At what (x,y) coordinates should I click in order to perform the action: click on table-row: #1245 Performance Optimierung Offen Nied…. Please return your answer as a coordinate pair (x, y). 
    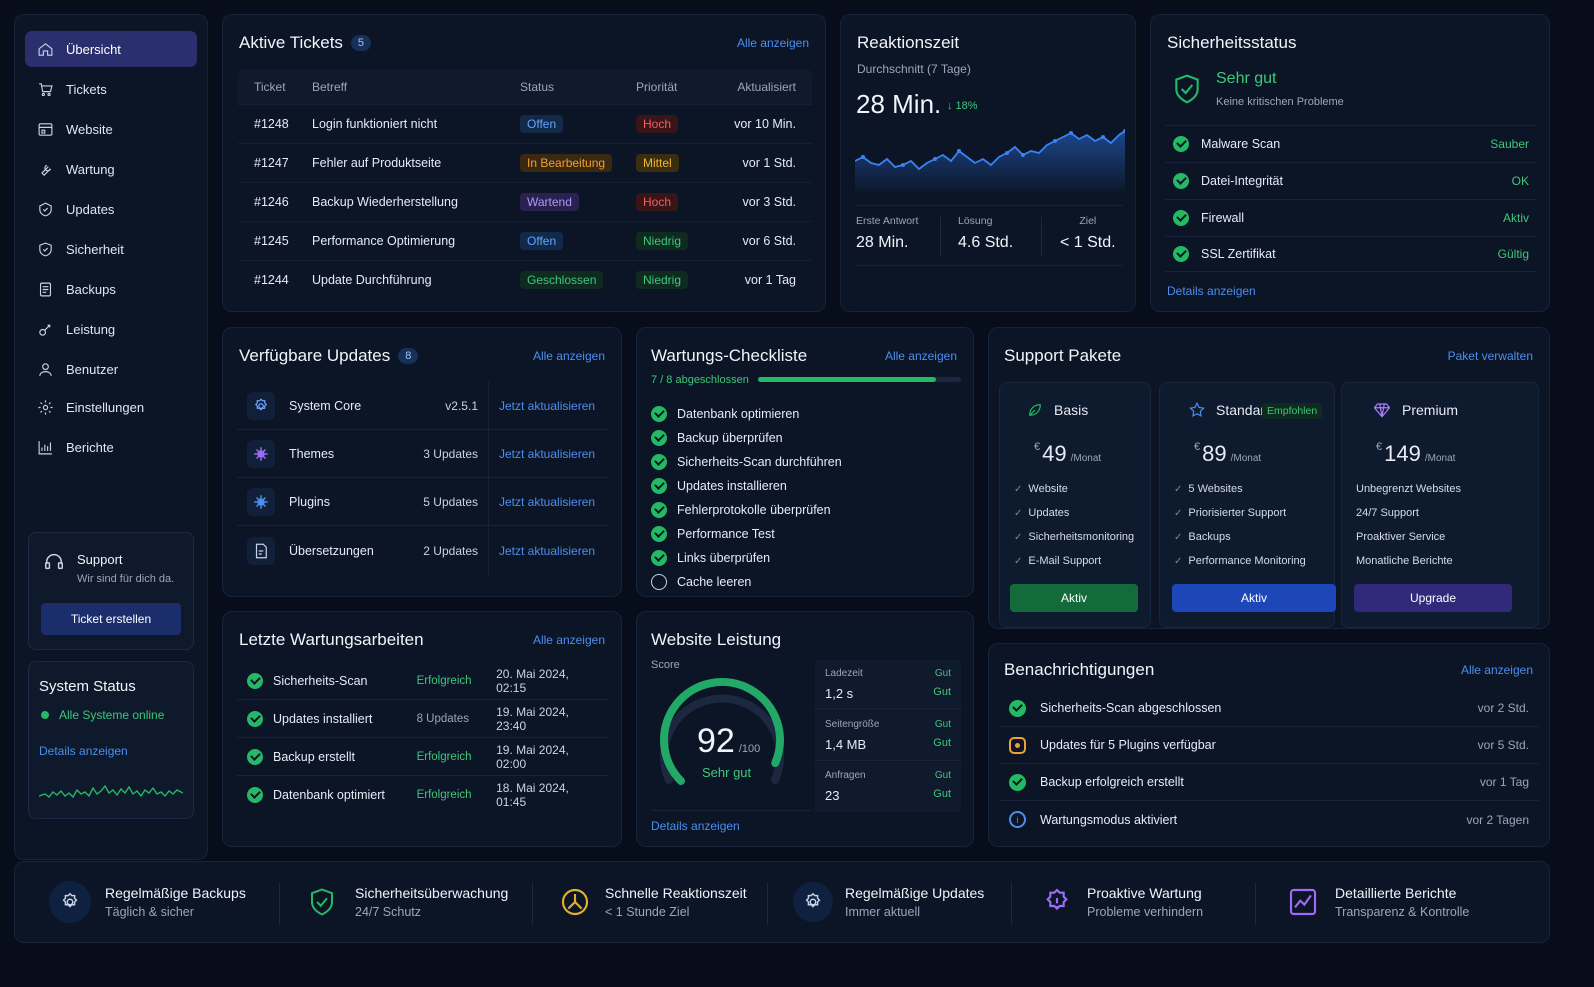
    Looking at the image, I should click on (525, 240).